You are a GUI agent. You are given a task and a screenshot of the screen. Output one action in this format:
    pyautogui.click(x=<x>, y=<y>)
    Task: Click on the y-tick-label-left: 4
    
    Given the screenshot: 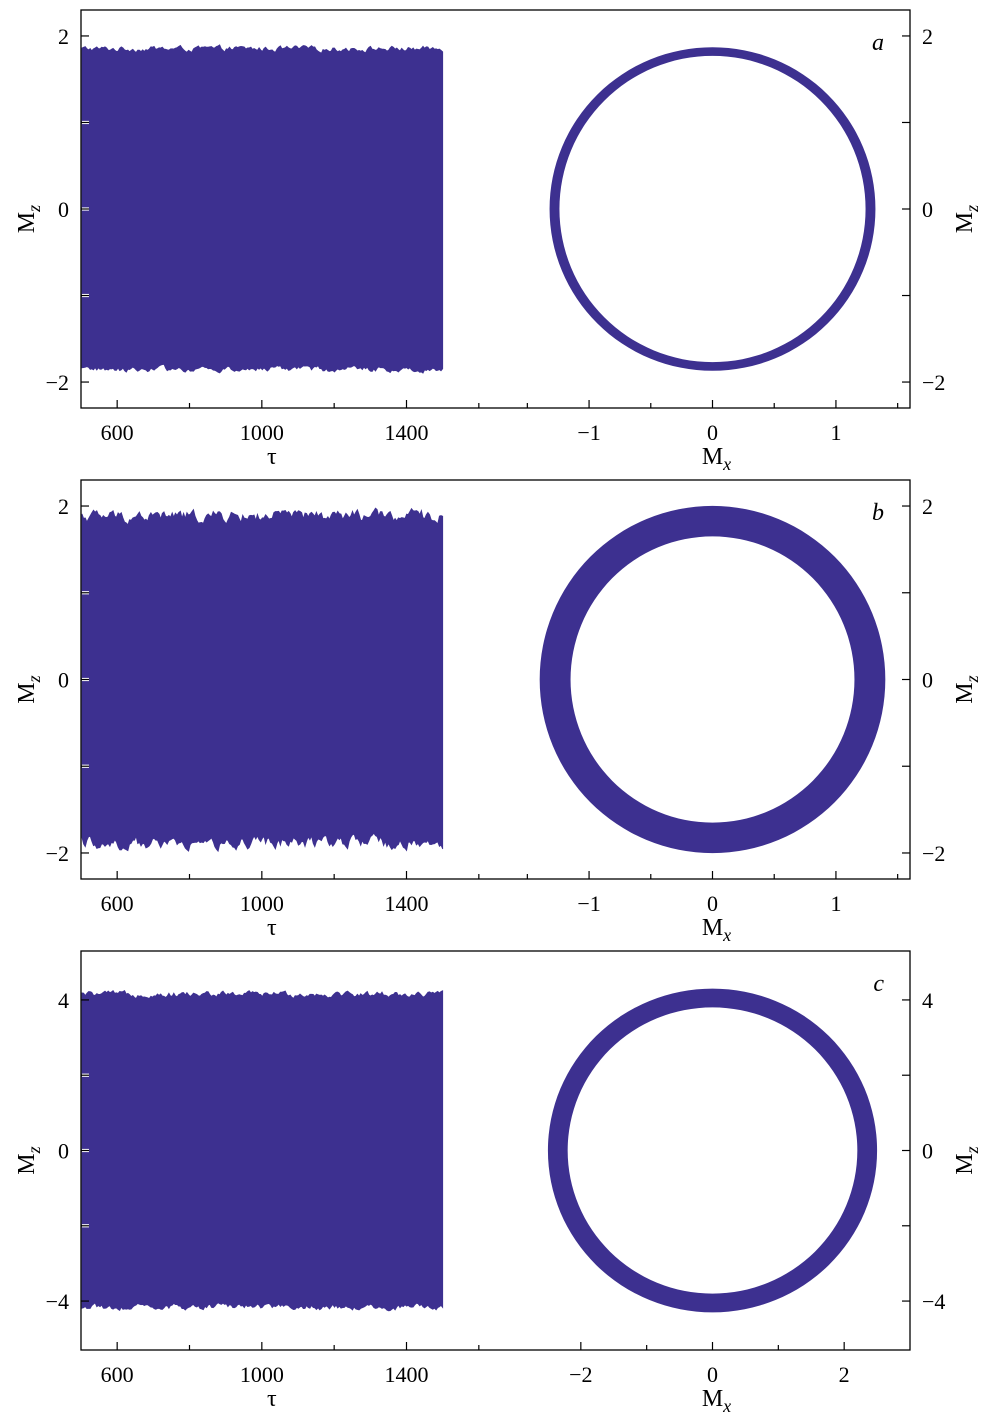 What is the action you would take?
    pyautogui.click(x=63, y=1000)
    